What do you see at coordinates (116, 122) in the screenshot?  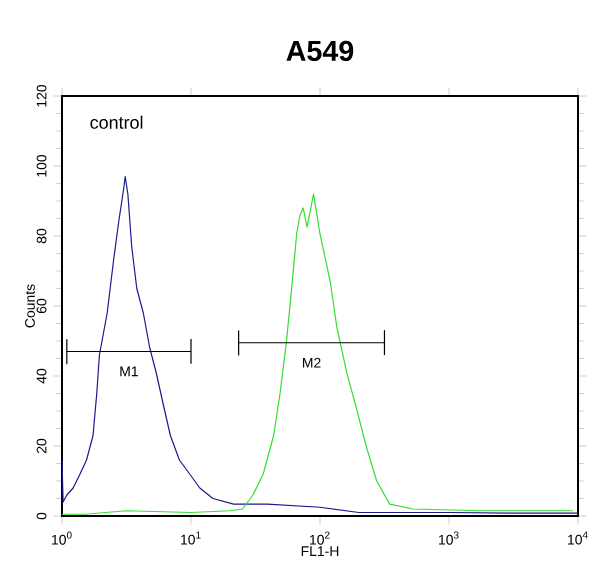 I see `annotation: control` at bounding box center [116, 122].